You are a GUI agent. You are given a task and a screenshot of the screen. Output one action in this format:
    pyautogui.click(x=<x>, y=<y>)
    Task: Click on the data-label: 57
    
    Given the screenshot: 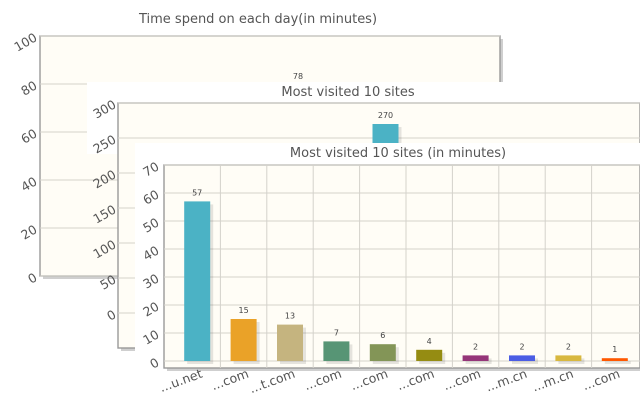 What is the action you would take?
    pyautogui.click(x=197, y=192)
    